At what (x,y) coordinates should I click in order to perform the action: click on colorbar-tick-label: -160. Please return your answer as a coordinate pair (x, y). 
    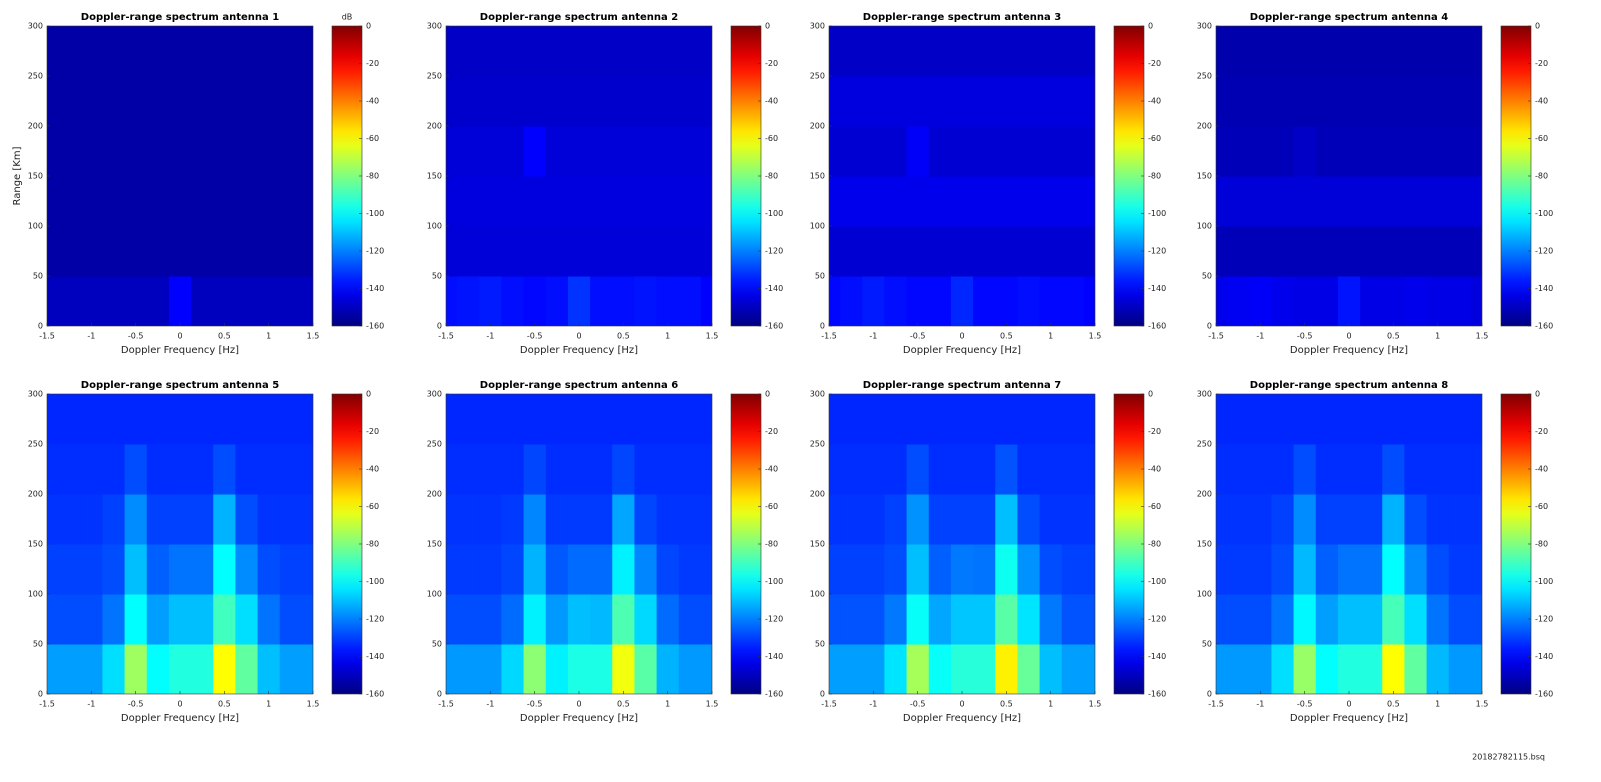
    Looking at the image, I should click on (1157, 326).